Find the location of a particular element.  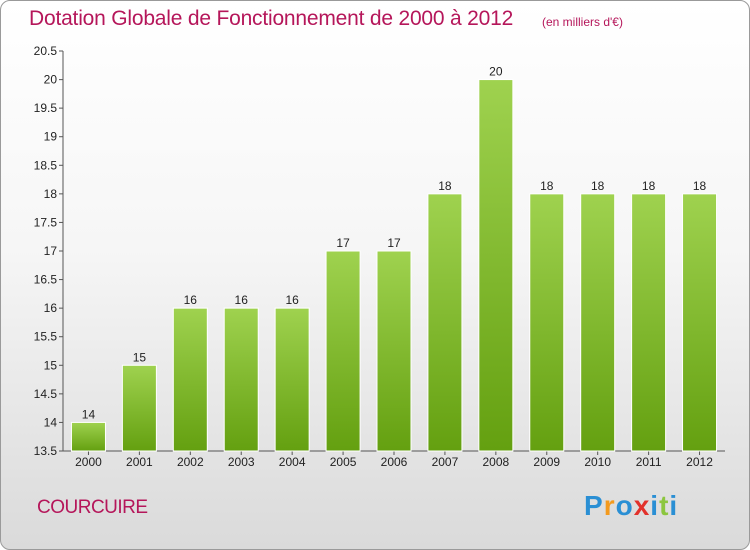

x-tick-label: 2001 is located at coordinates (139, 462).